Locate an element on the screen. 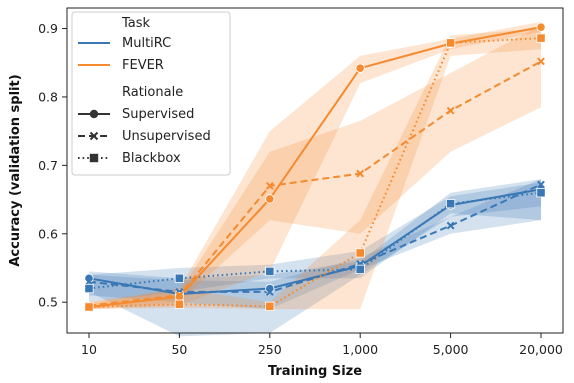 The width and height of the screenshot is (574, 383). legend-rationale-title: Rationale is located at coordinates (152, 92).